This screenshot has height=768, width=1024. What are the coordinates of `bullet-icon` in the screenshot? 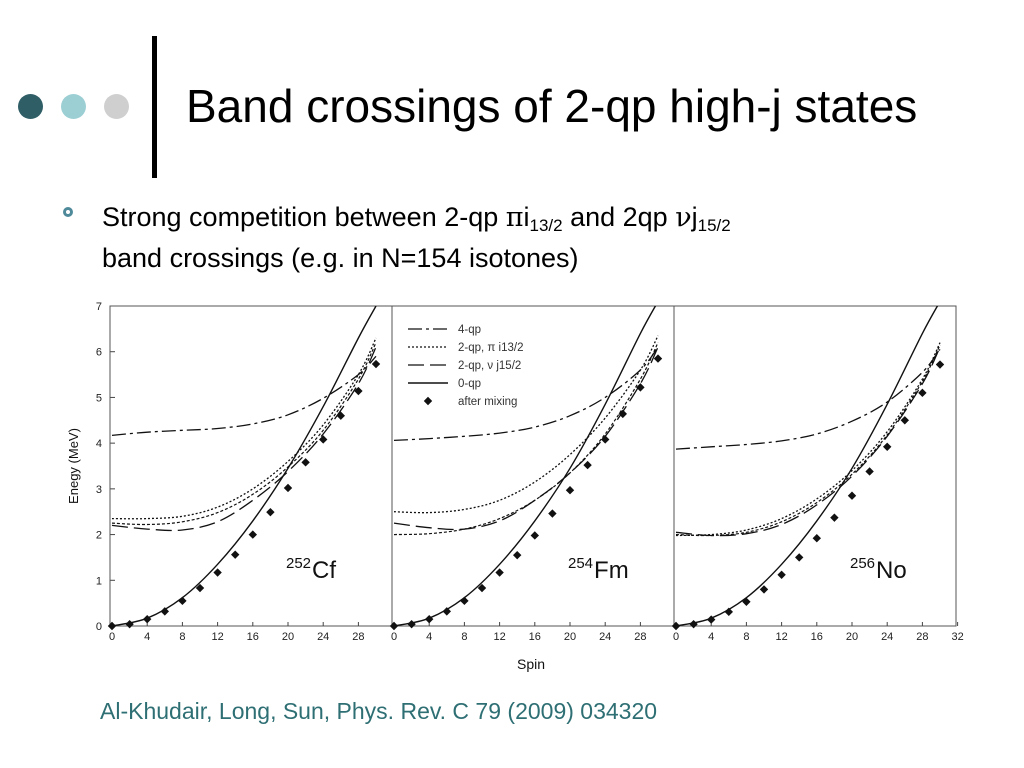 It's located at (68, 212).